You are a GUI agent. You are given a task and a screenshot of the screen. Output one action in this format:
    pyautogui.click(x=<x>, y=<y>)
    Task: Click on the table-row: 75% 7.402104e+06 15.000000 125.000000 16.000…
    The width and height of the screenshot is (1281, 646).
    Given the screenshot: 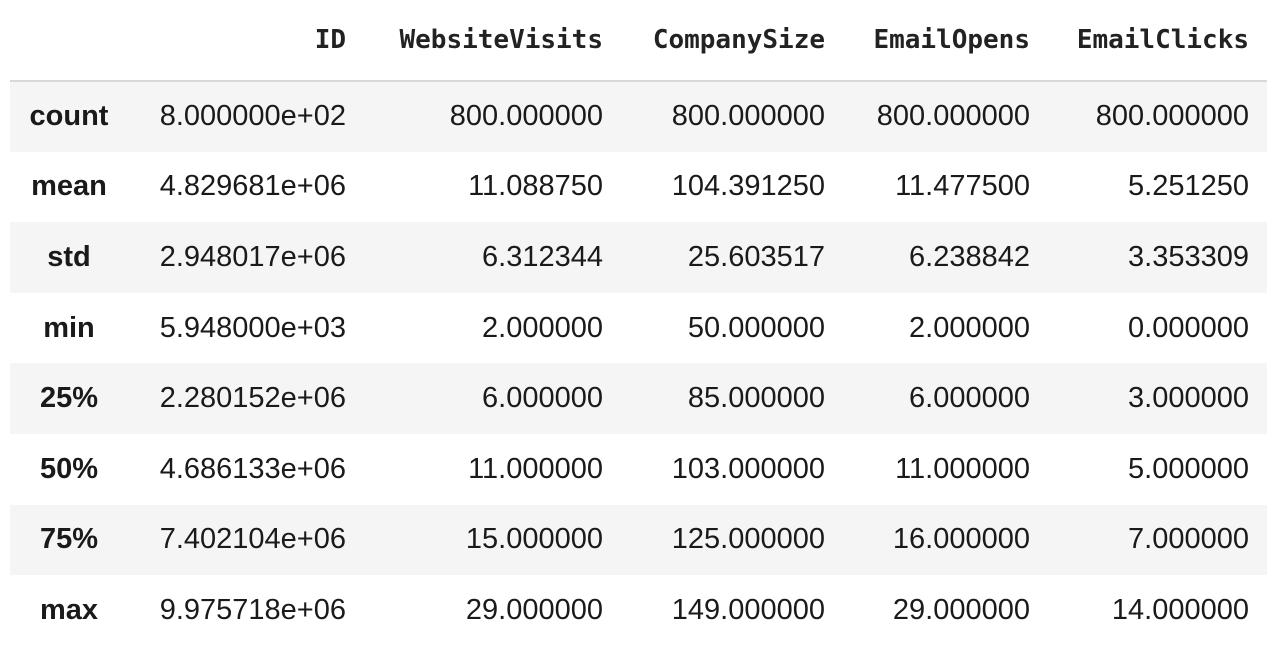 What is the action you would take?
    pyautogui.click(x=638, y=540)
    